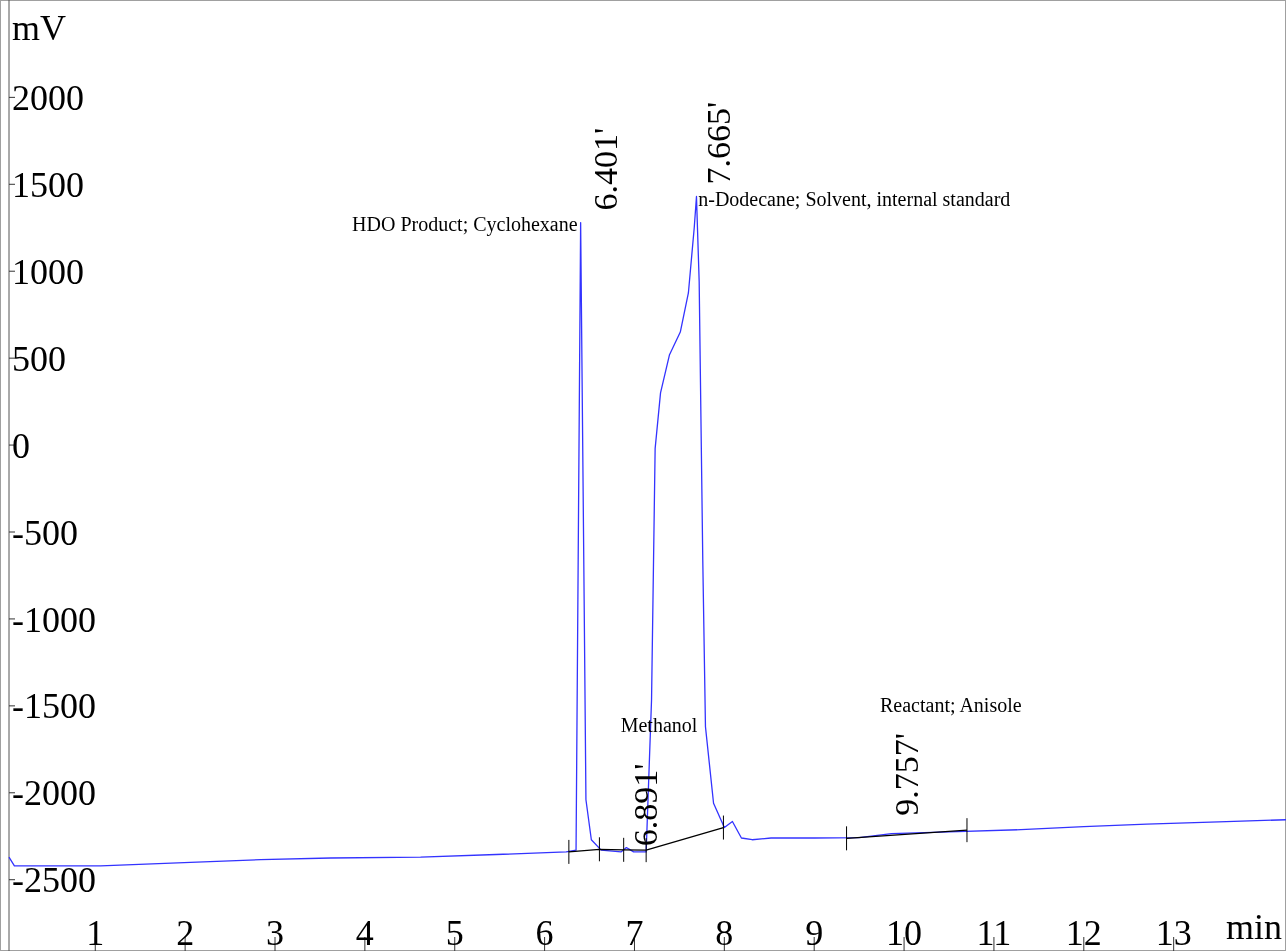 Image resolution: width=1286 pixels, height=951 pixels. What do you see at coordinates (45, 532) in the screenshot?
I see `y-tick-label: -500` at bounding box center [45, 532].